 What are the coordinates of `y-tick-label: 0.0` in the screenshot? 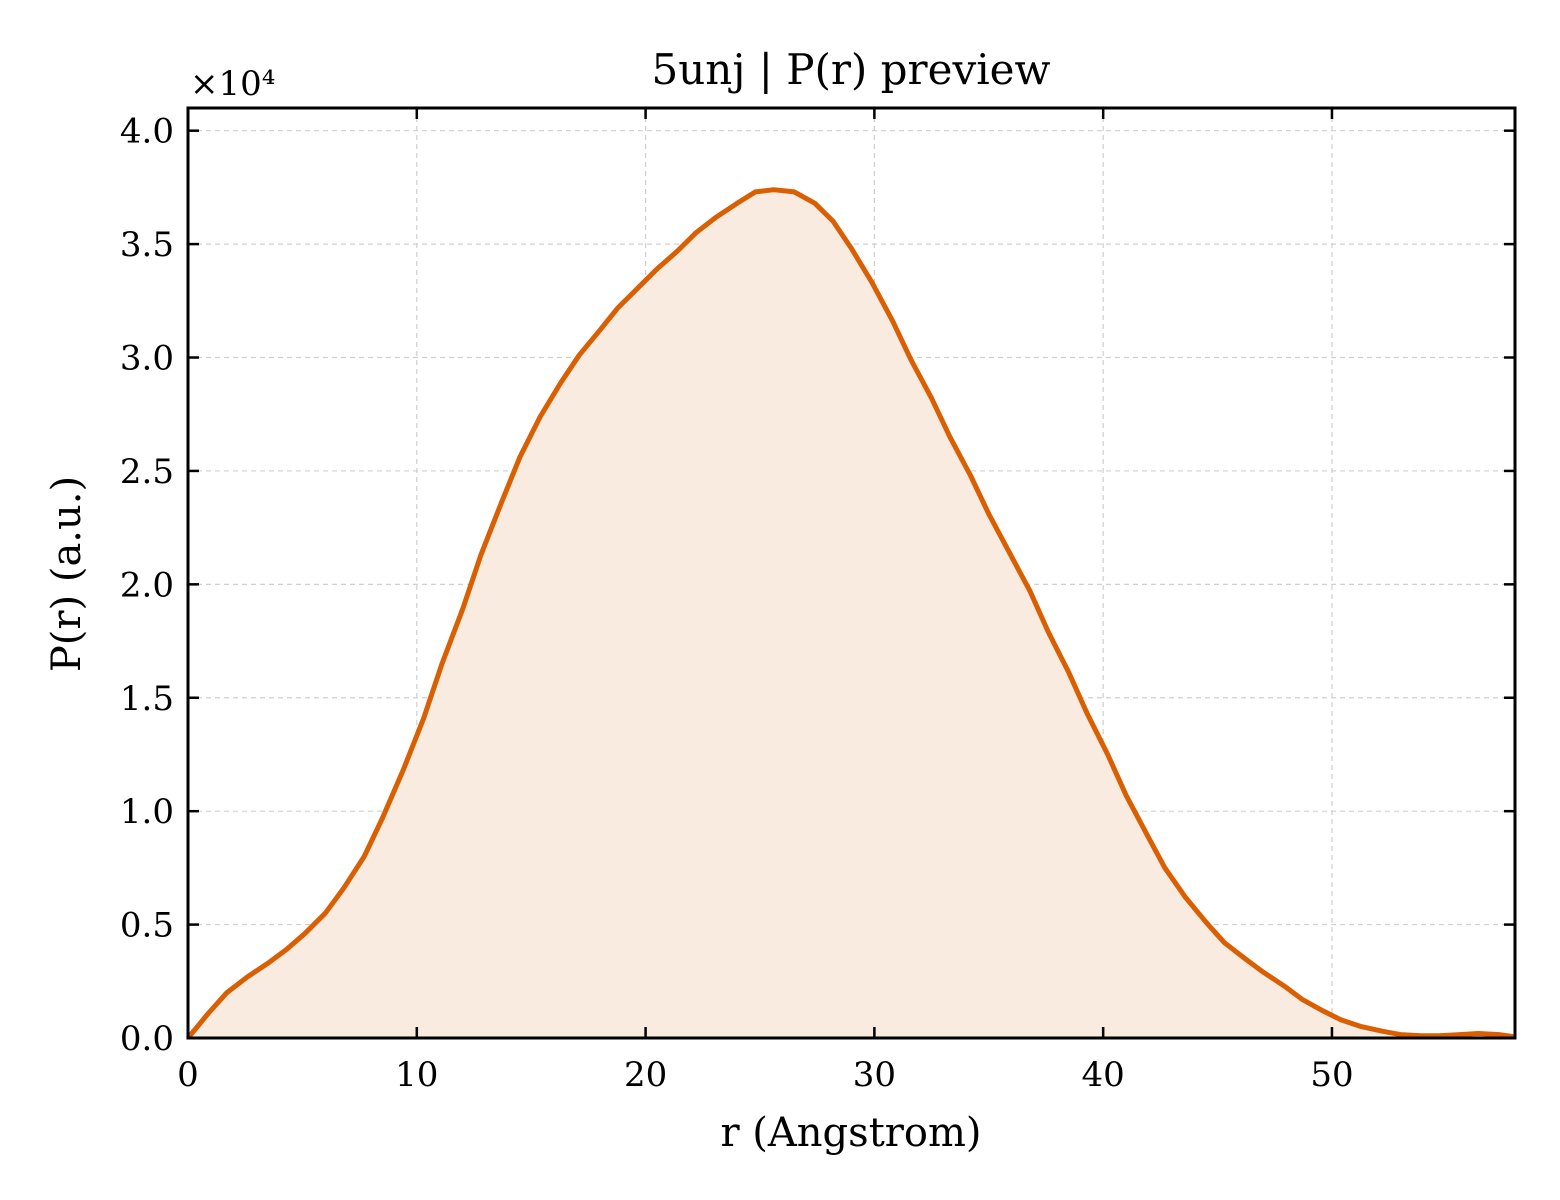 It's located at (147, 1039).